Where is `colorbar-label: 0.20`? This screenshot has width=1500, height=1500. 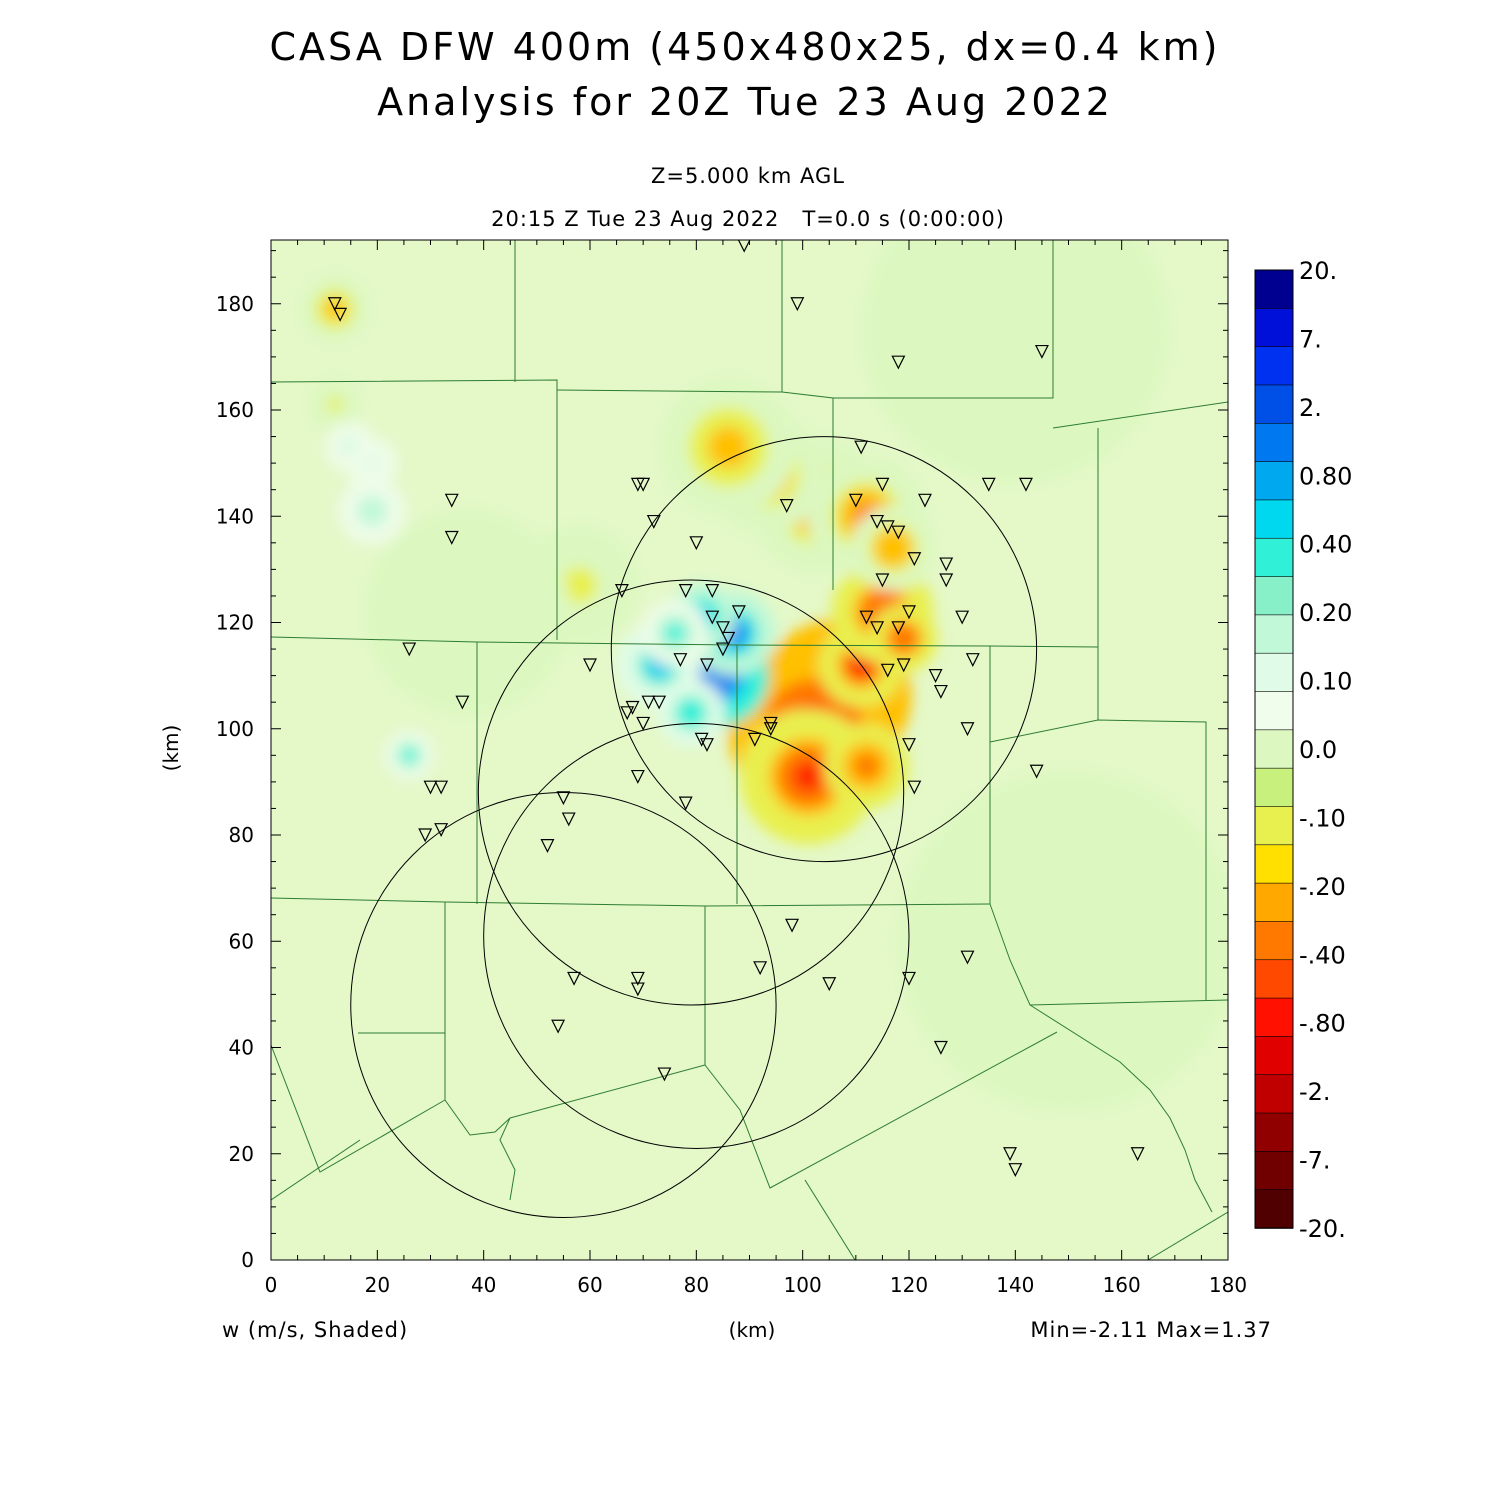 colorbar-label: 0.20 is located at coordinates (1325, 613).